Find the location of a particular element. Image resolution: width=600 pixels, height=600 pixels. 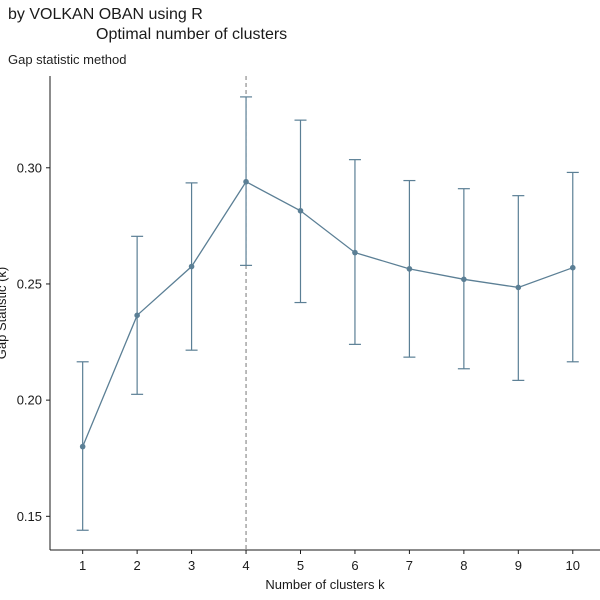

chart-title-line2: Optimal number of clusters is located at coordinates (192, 34).